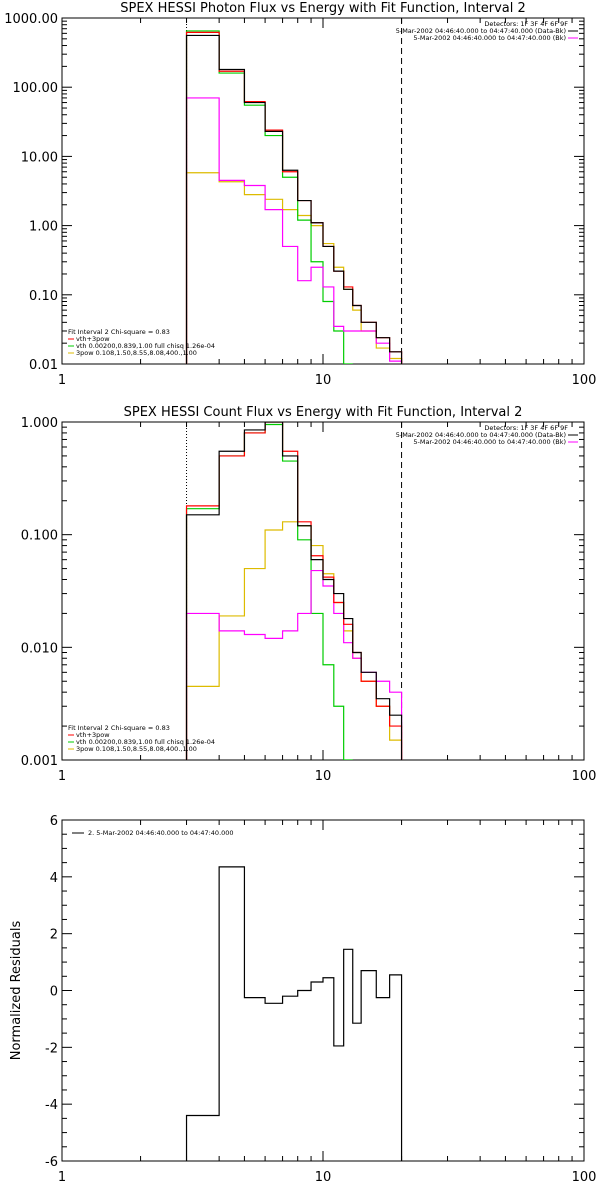  I want to click on y-tick-label: 1.000, so click(39, 423).